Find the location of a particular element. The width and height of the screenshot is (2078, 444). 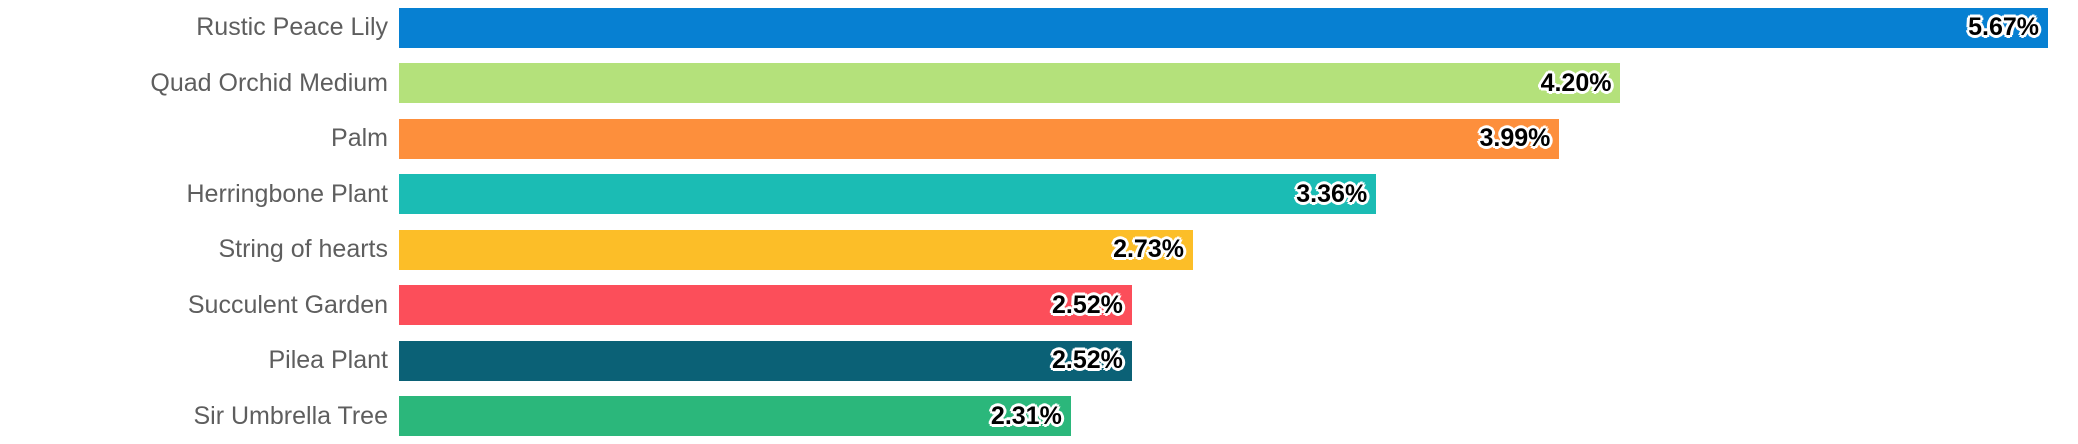

value-label: 3.99% is located at coordinates (1515, 138).